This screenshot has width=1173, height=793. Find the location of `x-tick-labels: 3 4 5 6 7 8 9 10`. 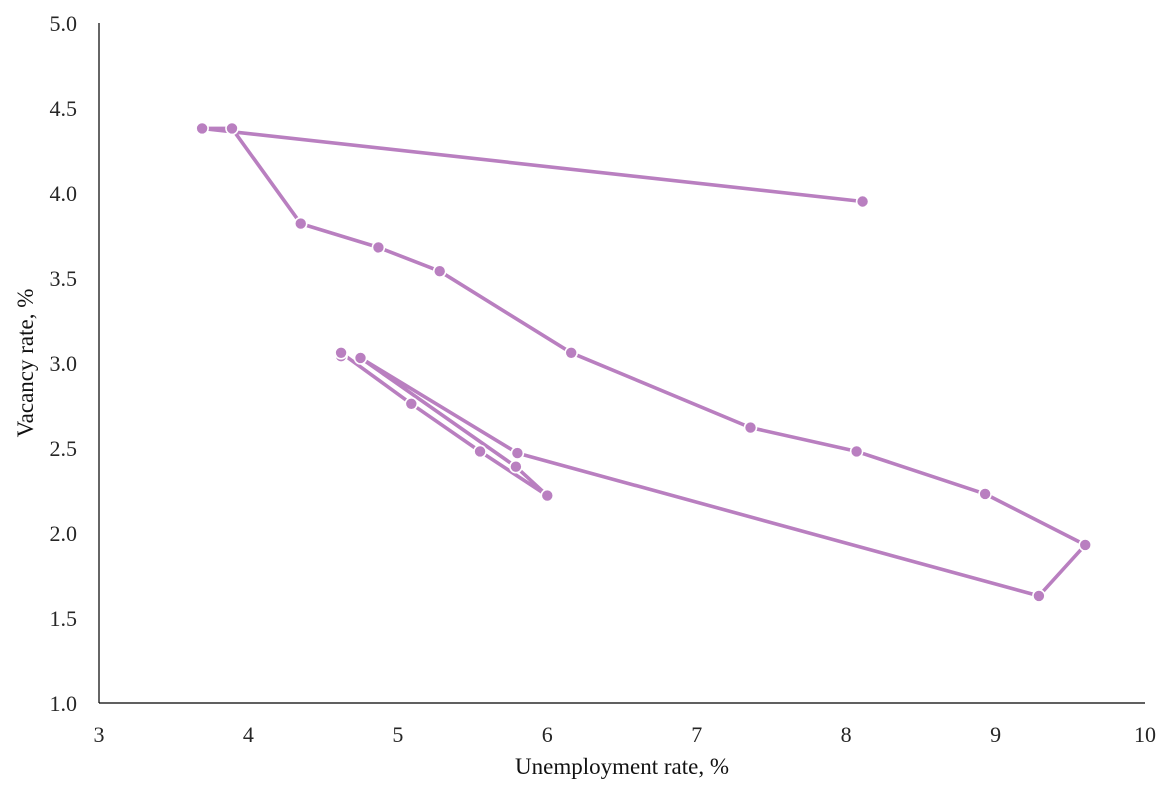

x-tick-labels: 3 4 5 6 7 8 9 10 is located at coordinates (625, 734).